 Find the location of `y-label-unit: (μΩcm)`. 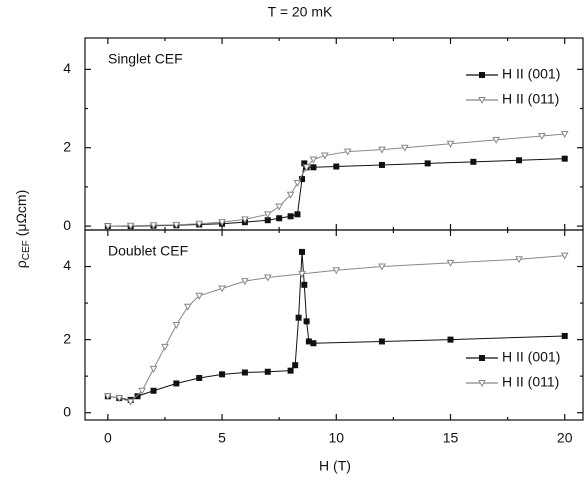

y-label-unit: (μΩcm) is located at coordinates (21, 213).